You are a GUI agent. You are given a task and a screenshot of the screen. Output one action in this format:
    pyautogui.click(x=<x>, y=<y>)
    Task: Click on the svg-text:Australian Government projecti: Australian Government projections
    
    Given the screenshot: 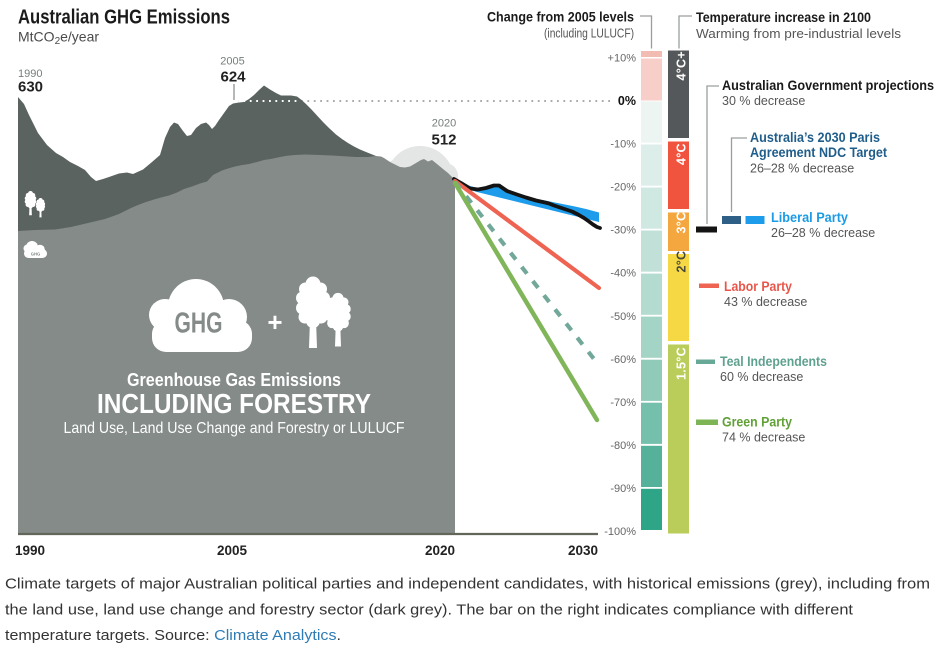 What is the action you would take?
    pyautogui.click(x=828, y=85)
    